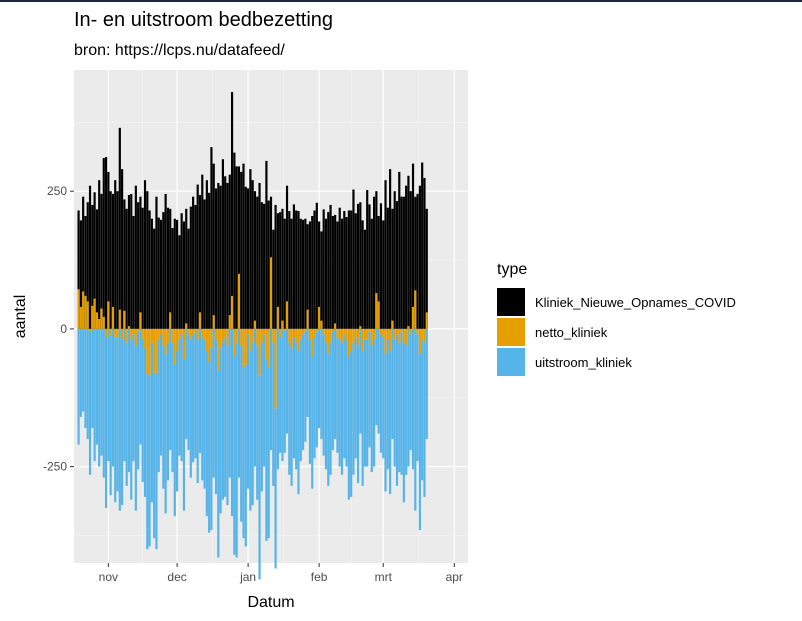 This screenshot has height=621, width=802. What do you see at coordinates (511, 302) in the screenshot?
I see `legend-key-black` at bounding box center [511, 302].